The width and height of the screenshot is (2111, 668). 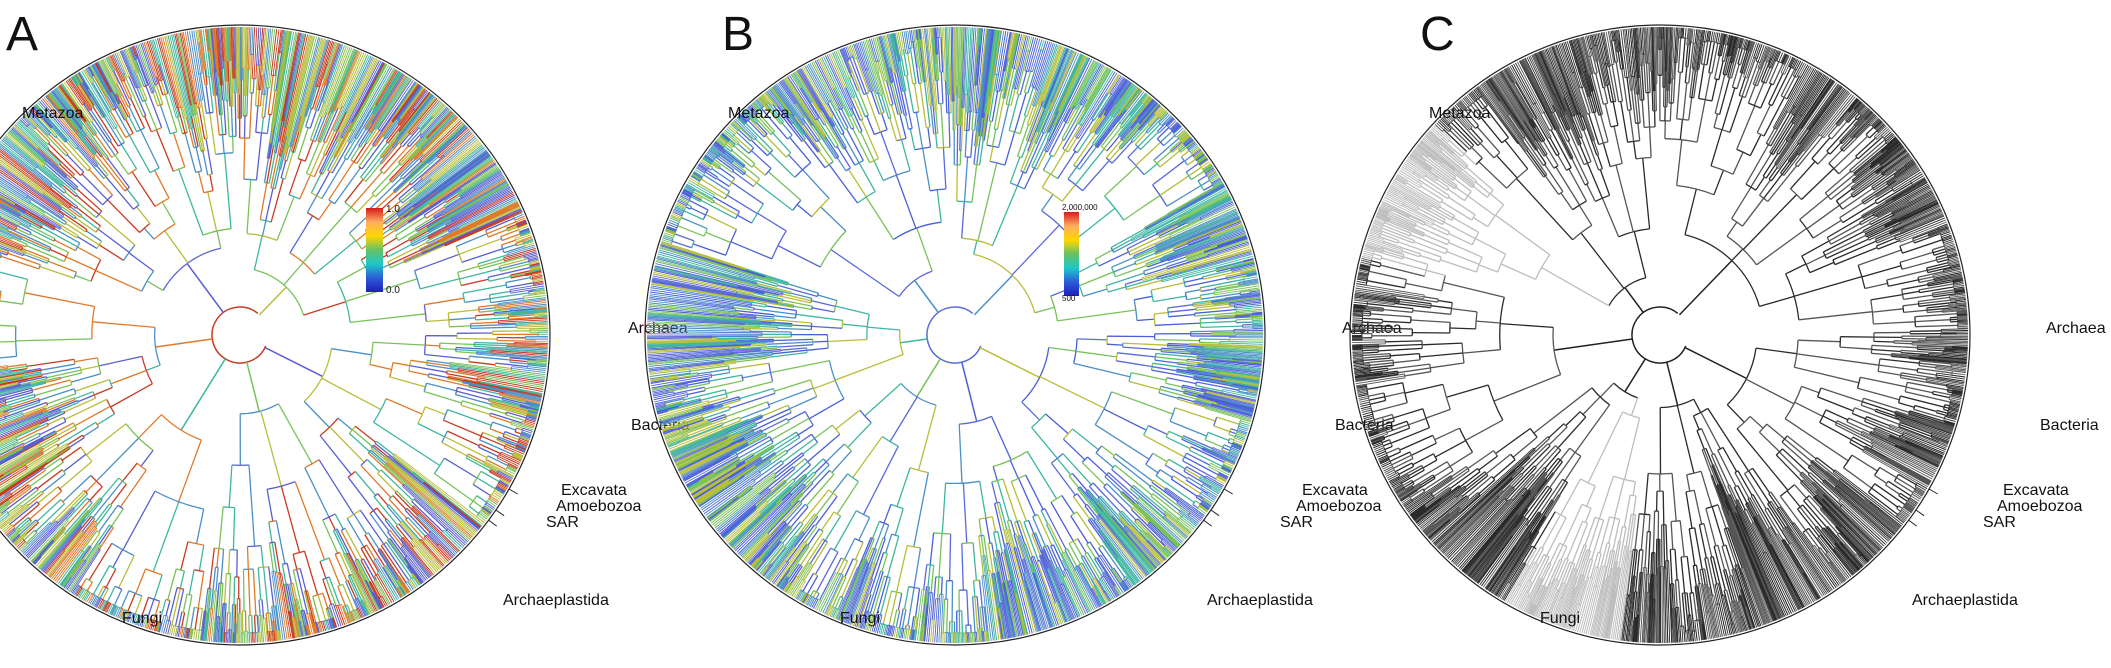 I want to click on colorbar-a, so click(x=374, y=250).